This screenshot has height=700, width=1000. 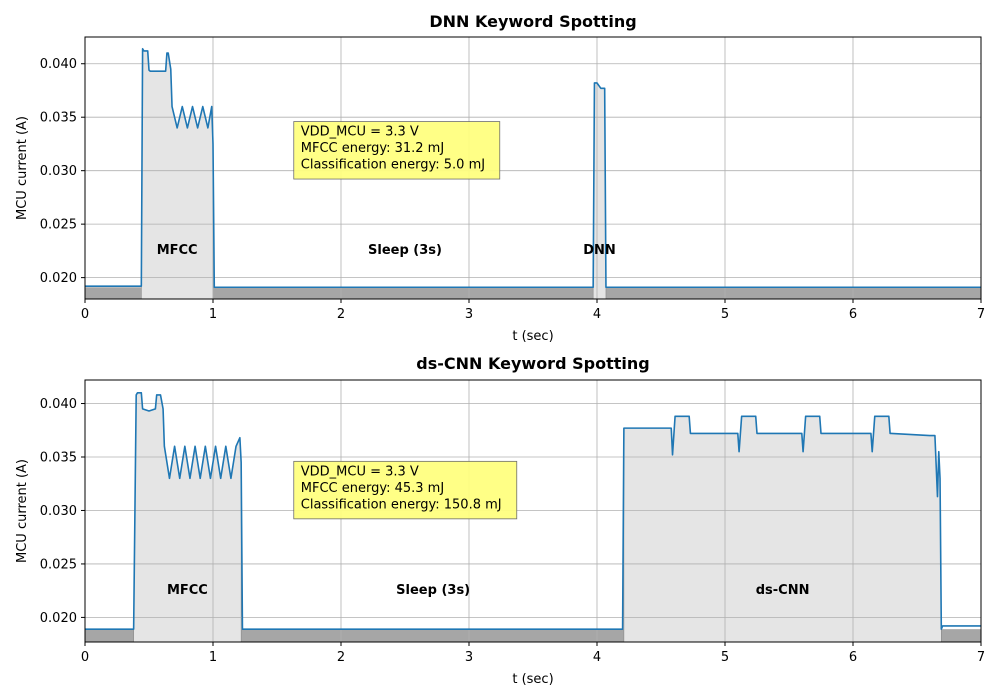 I want to click on chart-title: ds-CNN Keyword Spotting, so click(x=532, y=363).